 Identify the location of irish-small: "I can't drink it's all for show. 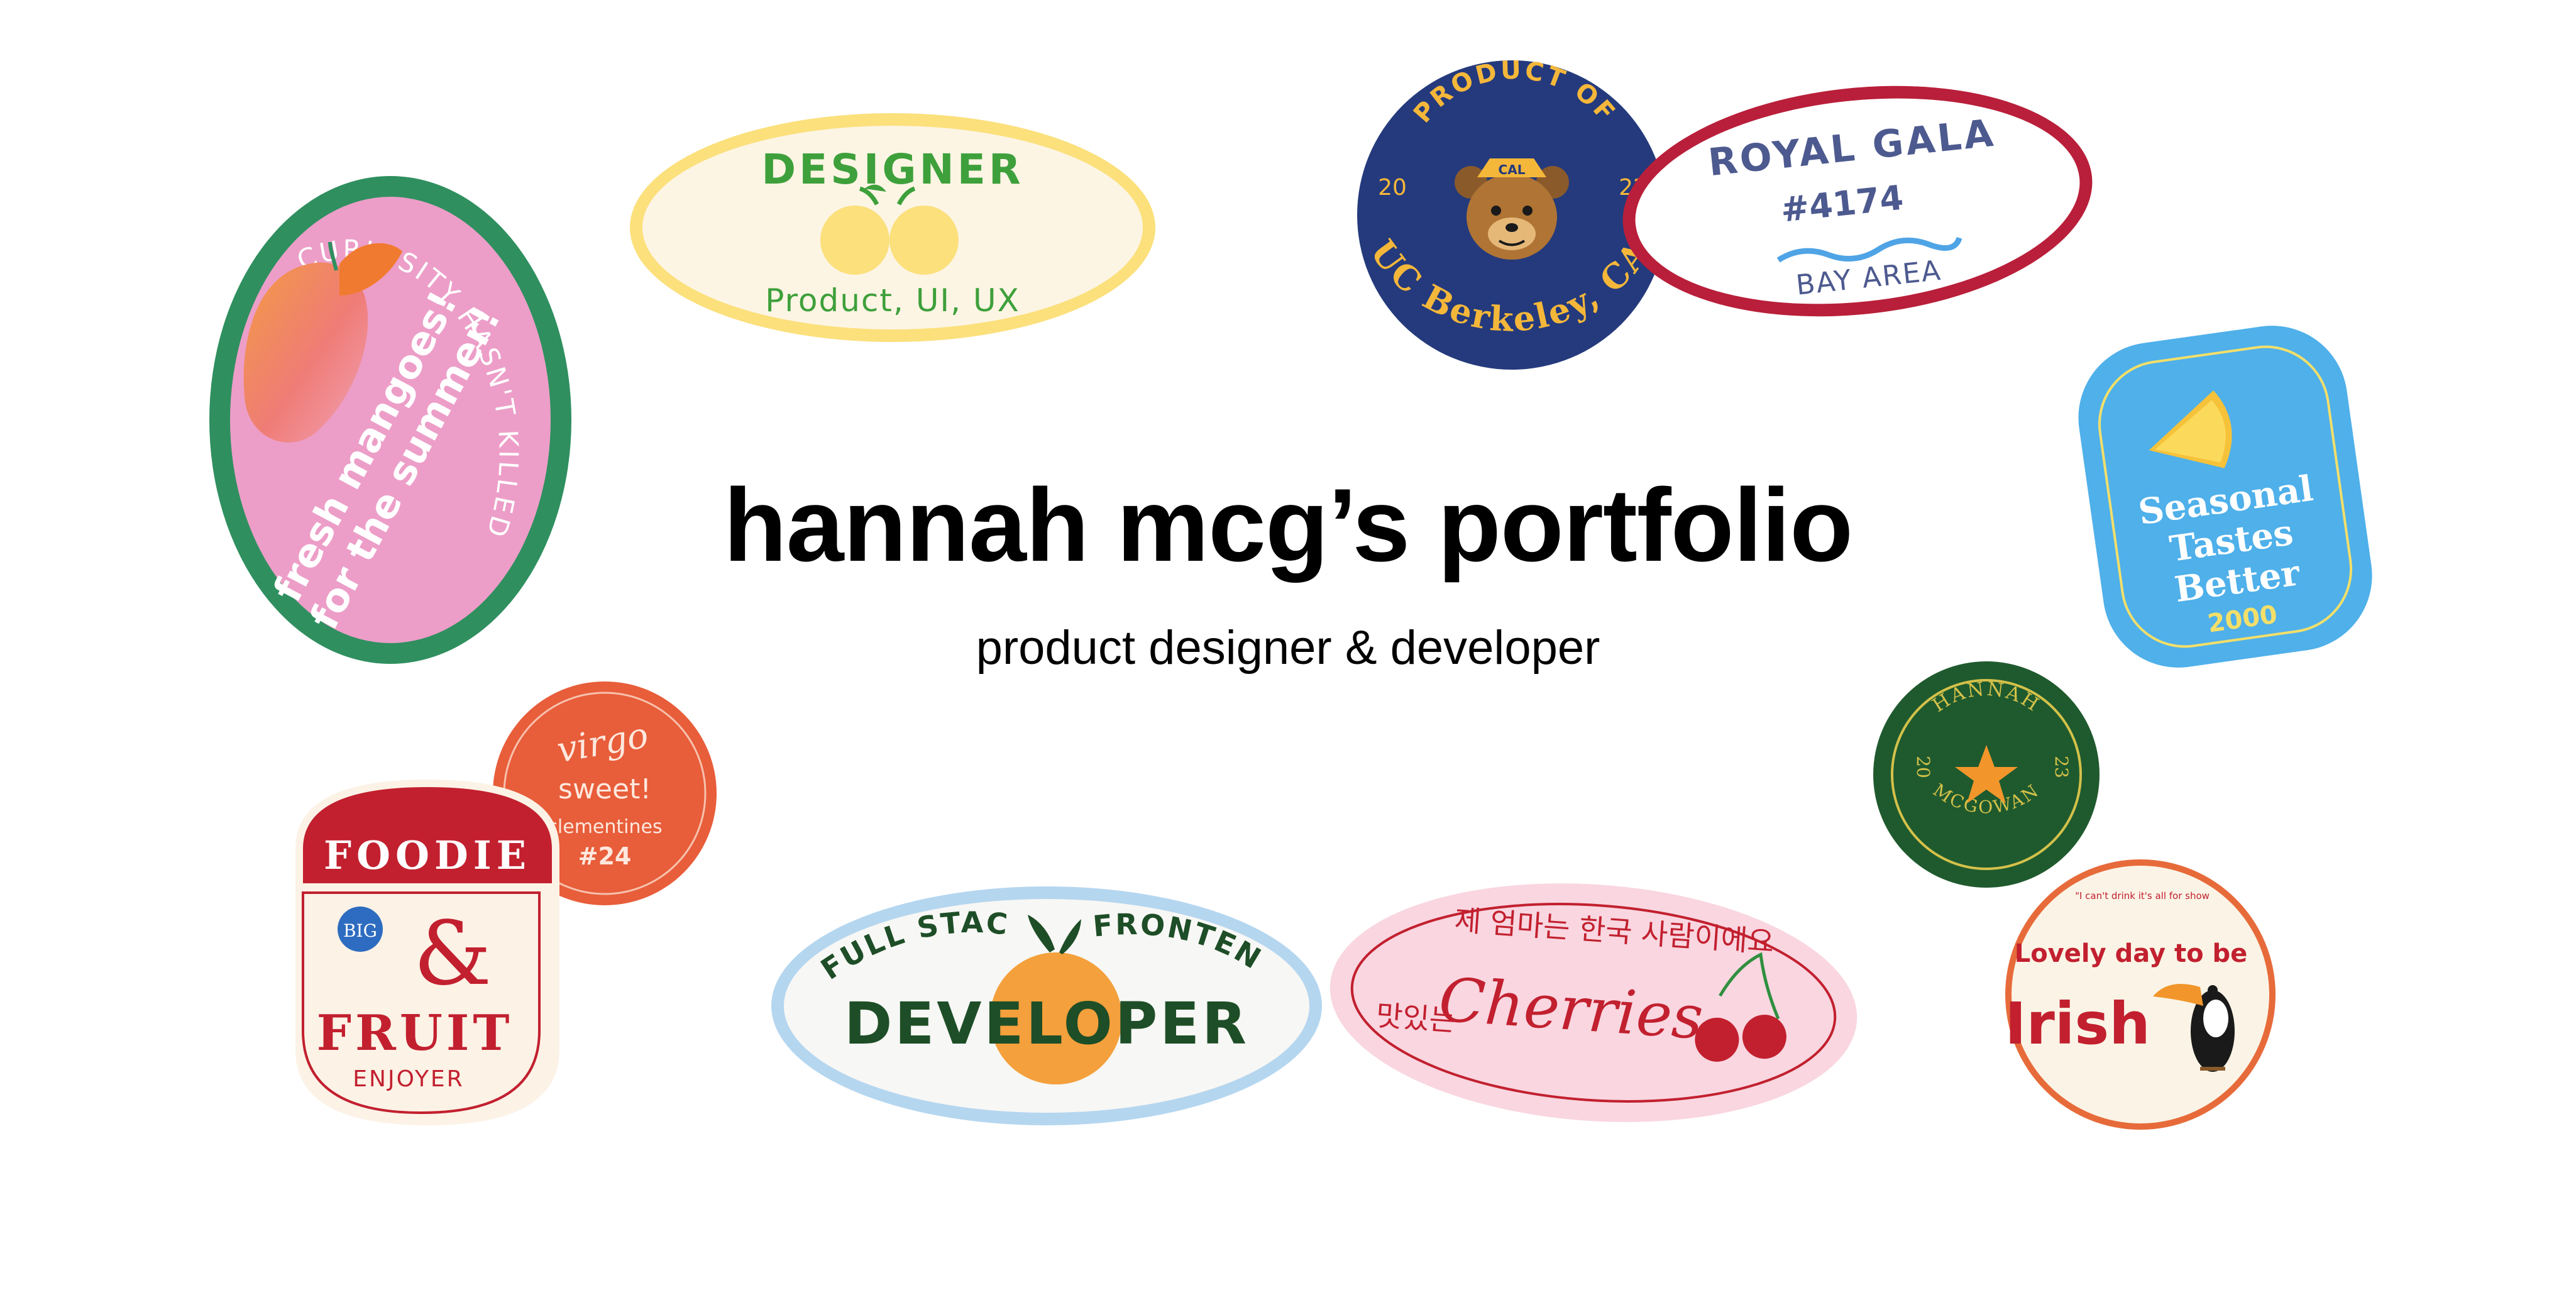
(2143, 896).